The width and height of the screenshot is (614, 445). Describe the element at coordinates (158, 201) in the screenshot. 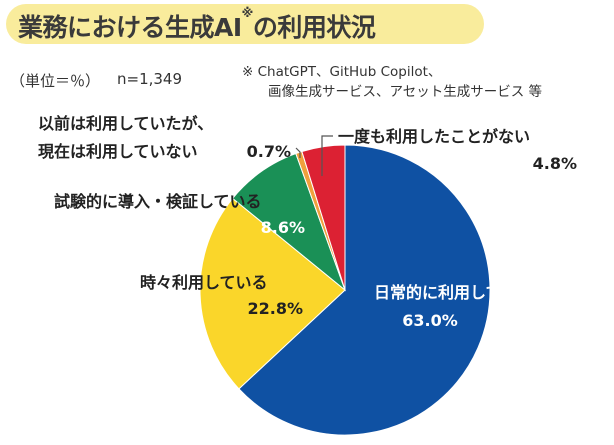

I see `label-trial: 試験的に導入・検証している` at that location.